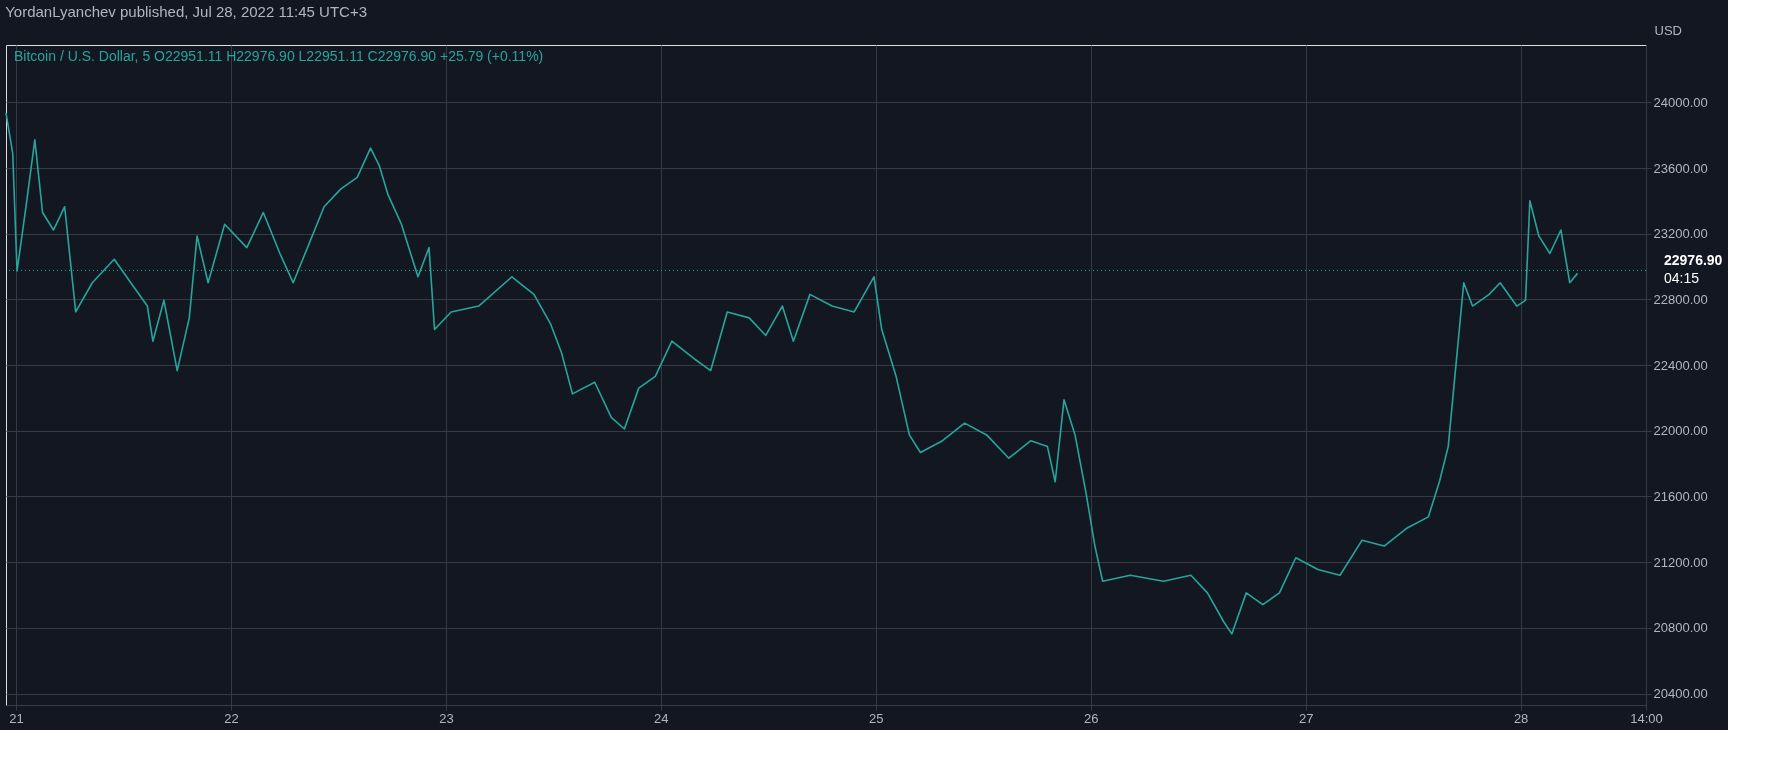 The height and width of the screenshot is (774, 1791). I want to click on x-tick-label: 26, so click(1091, 718).